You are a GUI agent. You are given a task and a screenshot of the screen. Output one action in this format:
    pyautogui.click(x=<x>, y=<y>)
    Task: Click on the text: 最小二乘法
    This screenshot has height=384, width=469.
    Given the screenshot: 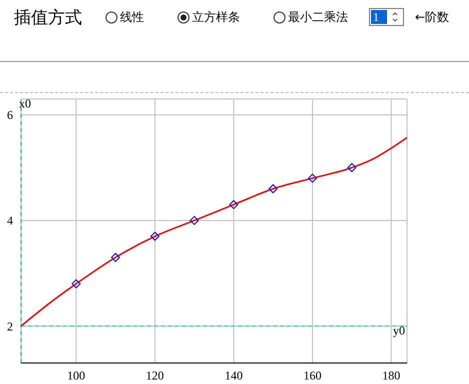 What is the action you would take?
    pyautogui.click(x=318, y=17)
    